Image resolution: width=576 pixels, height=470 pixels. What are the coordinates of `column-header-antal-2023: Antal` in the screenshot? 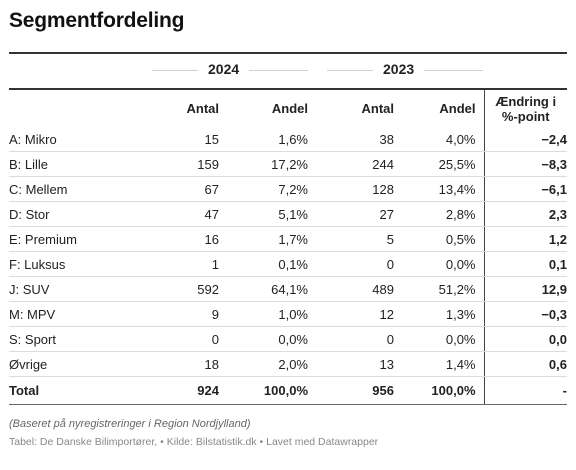 It's located at (378, 108).